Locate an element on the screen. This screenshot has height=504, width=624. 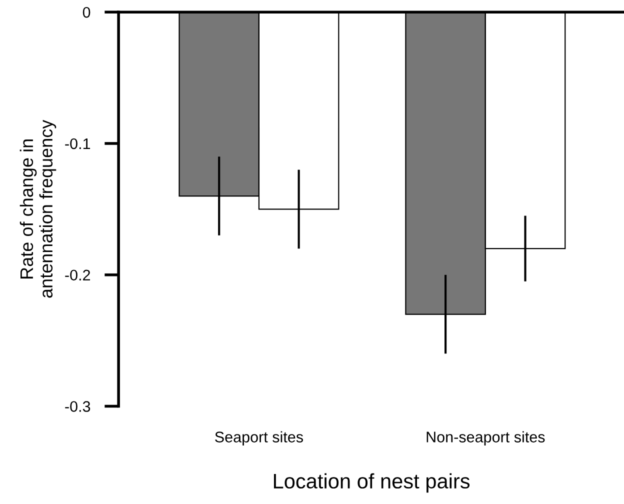
y-tick-label: -0.1 is located at coordinates (77, 144).